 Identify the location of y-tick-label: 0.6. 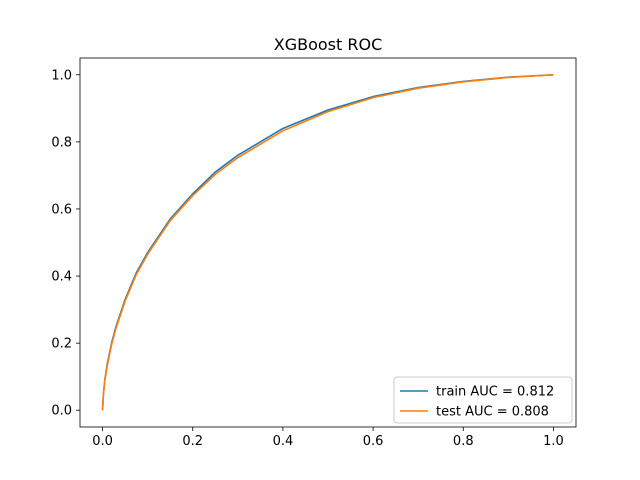
(61, 209).